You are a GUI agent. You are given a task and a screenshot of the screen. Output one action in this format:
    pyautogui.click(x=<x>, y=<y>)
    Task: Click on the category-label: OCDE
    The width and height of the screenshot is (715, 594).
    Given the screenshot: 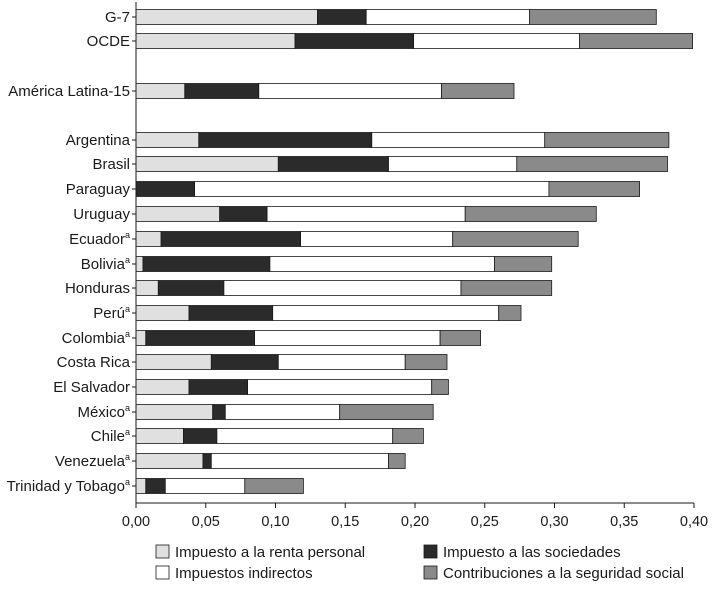 What is the action you would take?
    pyautogui.click(x=108, y=41)
    